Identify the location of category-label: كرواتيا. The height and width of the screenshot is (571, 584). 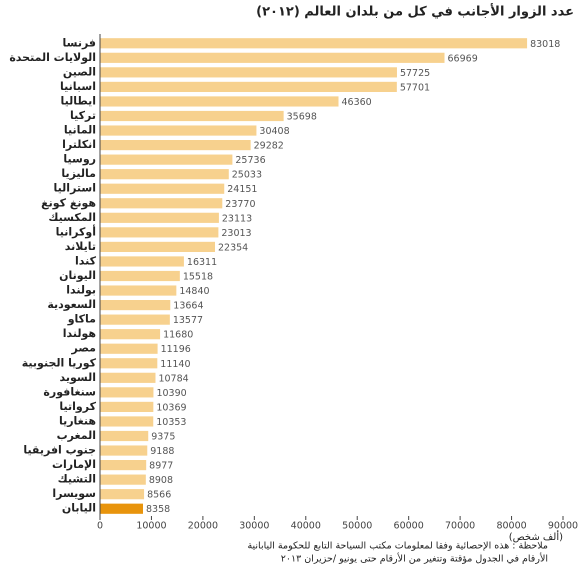
(77, 406).